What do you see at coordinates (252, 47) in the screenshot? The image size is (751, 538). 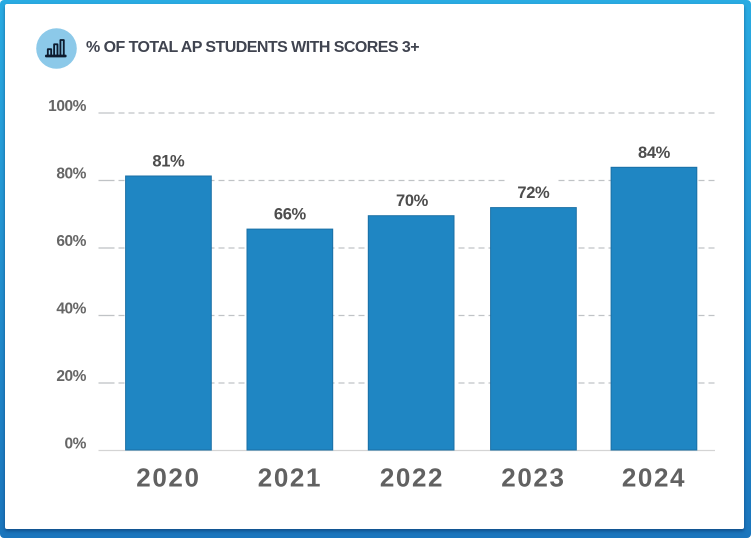 I see `svg-text:% OF TOTAL AP STUDENTS WITH SC: % OF TOTAL AP STUDENTS WITH SCORES 3+` at bounding box center [252, 47].